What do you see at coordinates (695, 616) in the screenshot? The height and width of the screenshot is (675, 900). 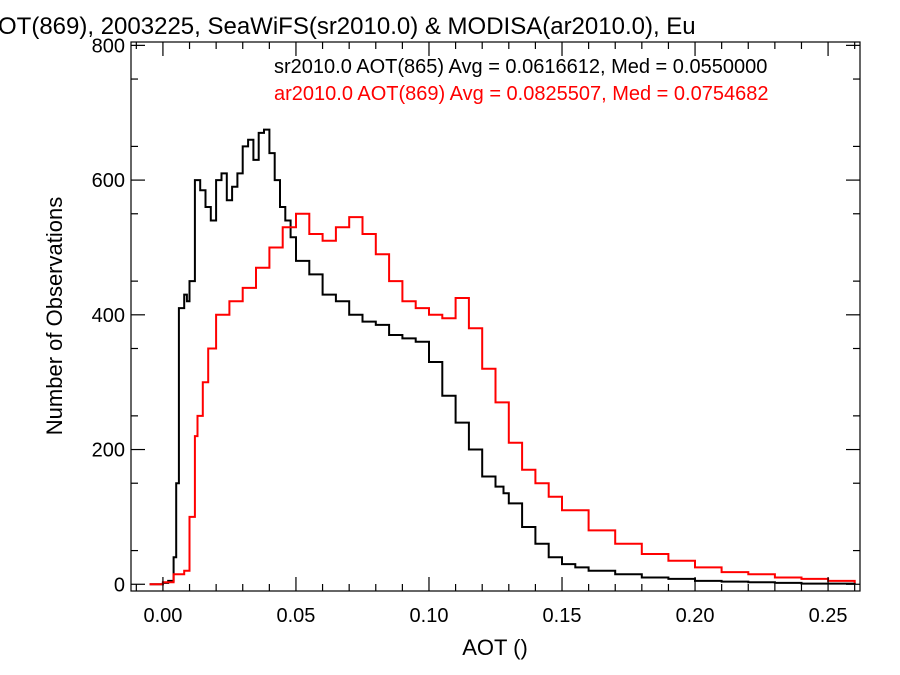 I see `x-tick-label: 0.20` at bounding box center [695, 616].